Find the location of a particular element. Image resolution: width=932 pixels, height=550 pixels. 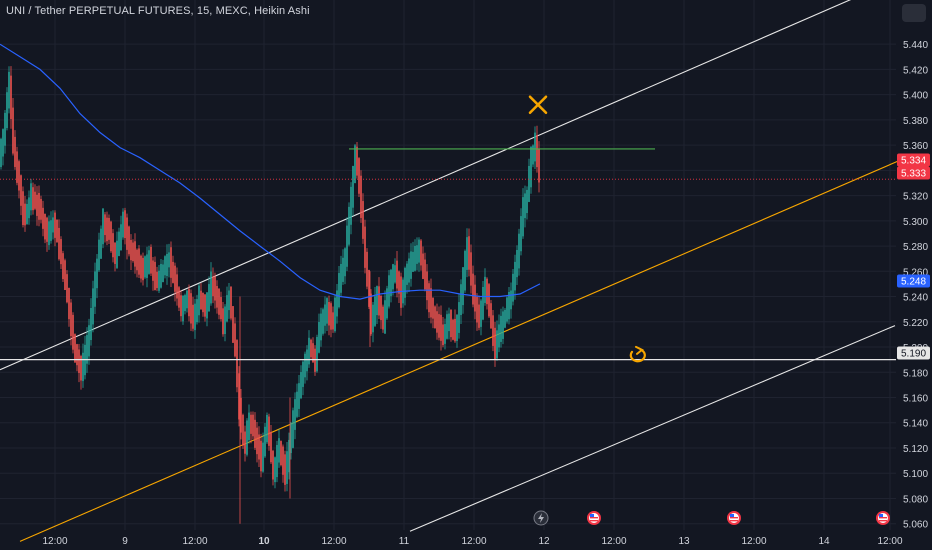

settings-button is located at coordinates (914, 13).